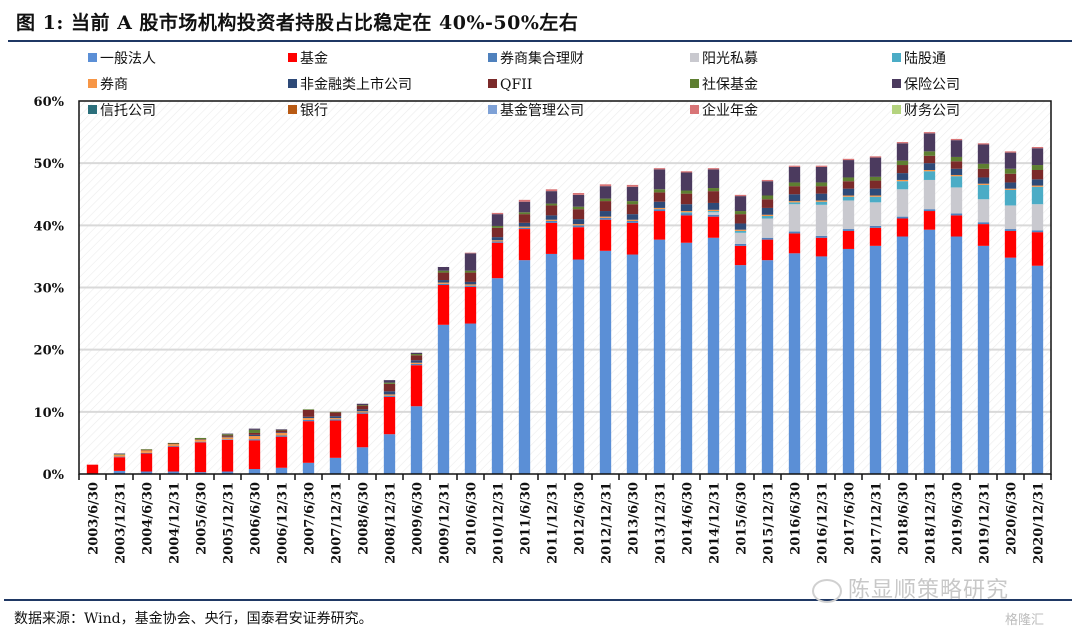 The image size is (1080, 638). What do you see at coordinates (823, 523) in the screenshot?
I see `x-tick-label: 2016/12/31` at bounding box center [823, 523].